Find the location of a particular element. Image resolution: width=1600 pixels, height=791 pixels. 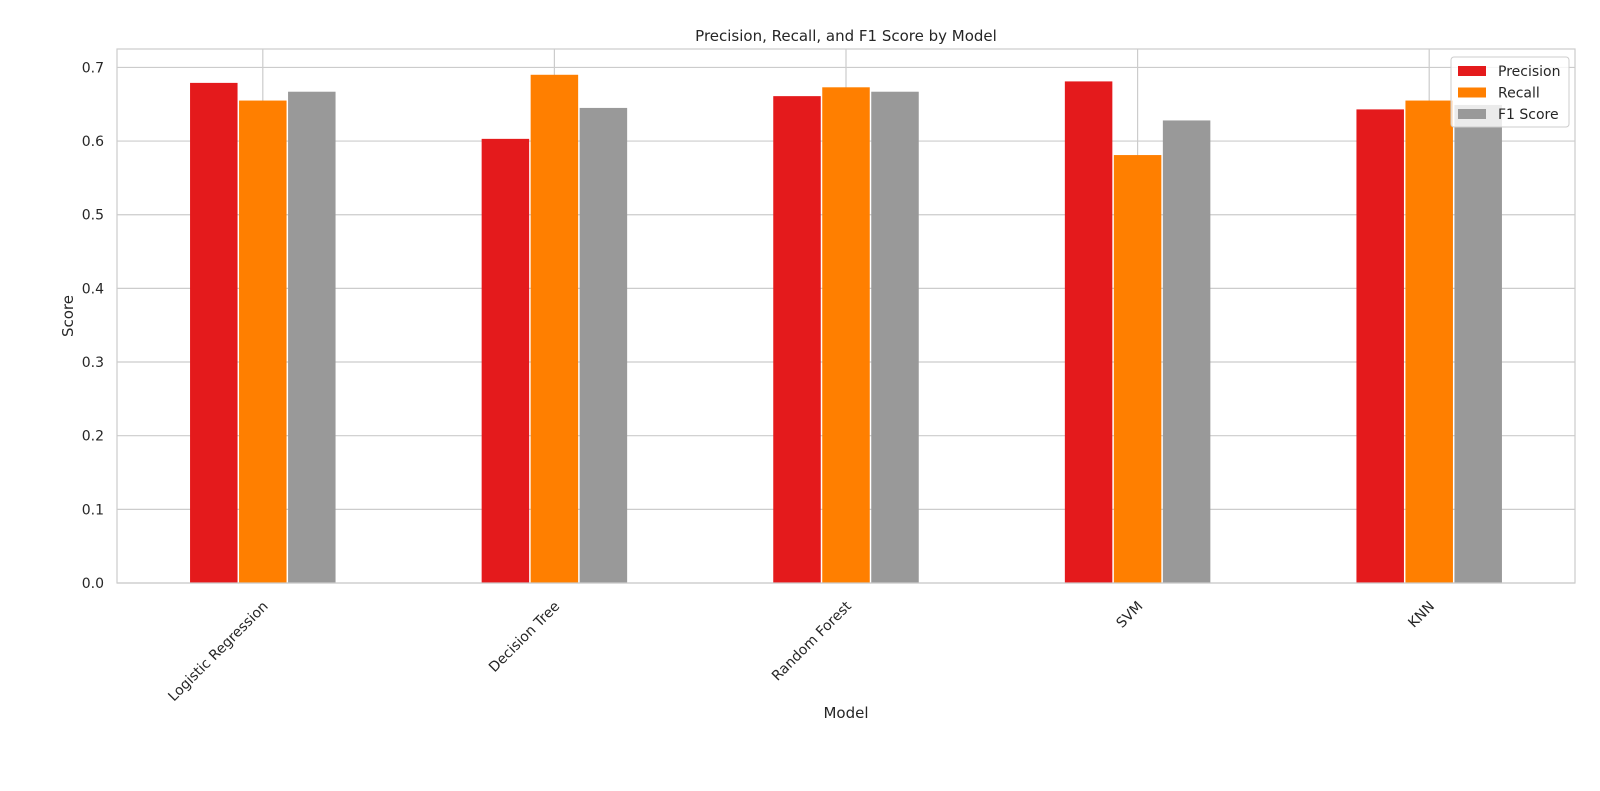

y-tick-label: 0.2 is located at coordinates (93, 437).